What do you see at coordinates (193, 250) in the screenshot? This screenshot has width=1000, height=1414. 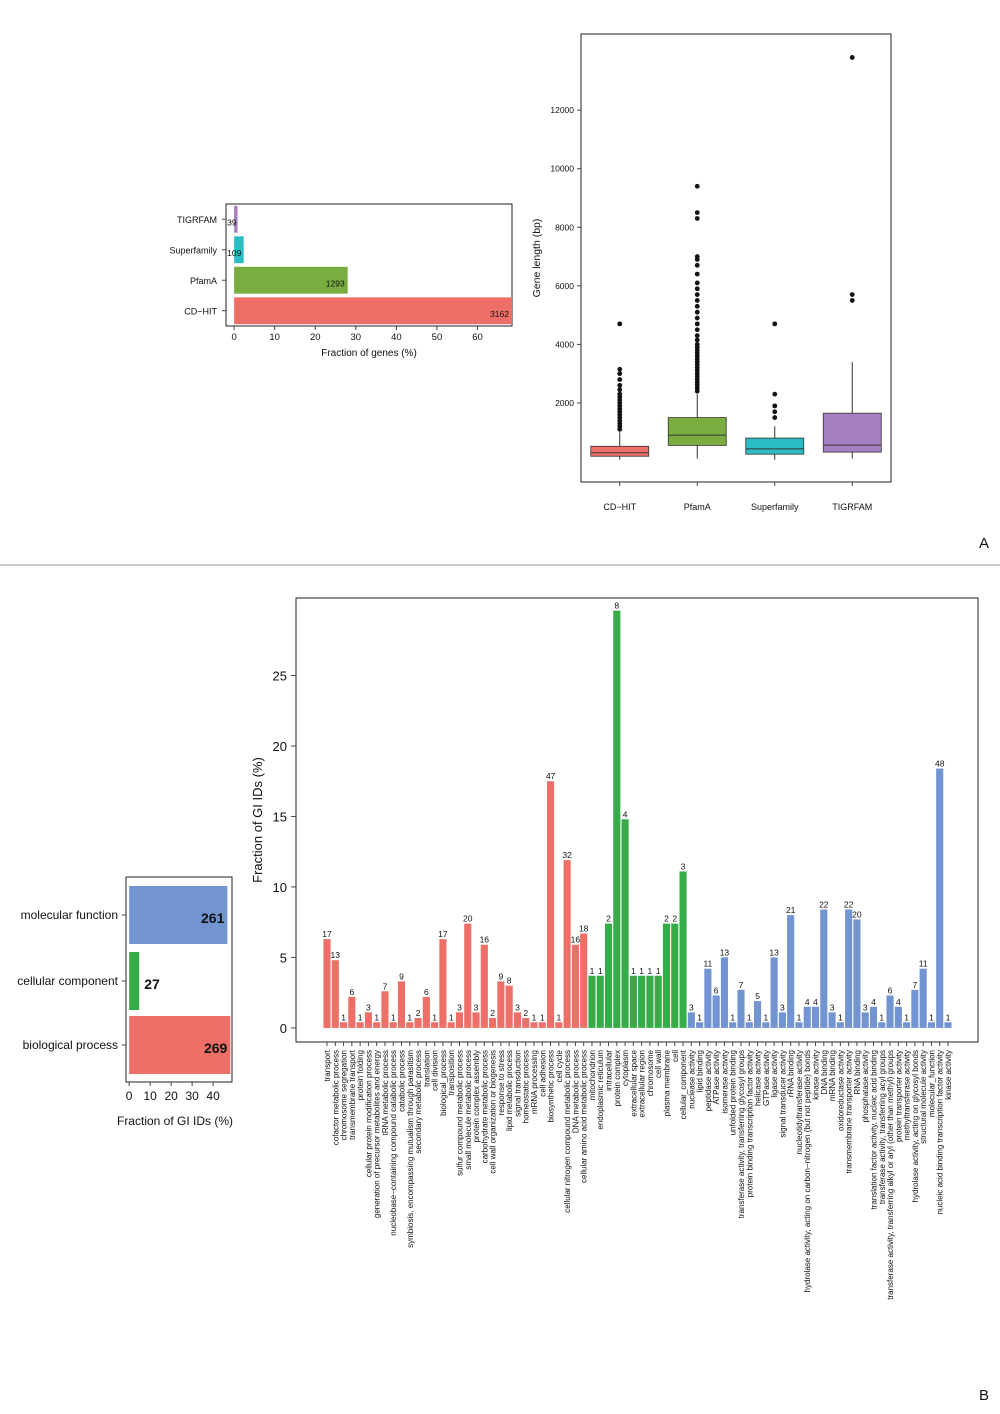 I see `category-label: Superfamily` at bounding box center [193, 250].